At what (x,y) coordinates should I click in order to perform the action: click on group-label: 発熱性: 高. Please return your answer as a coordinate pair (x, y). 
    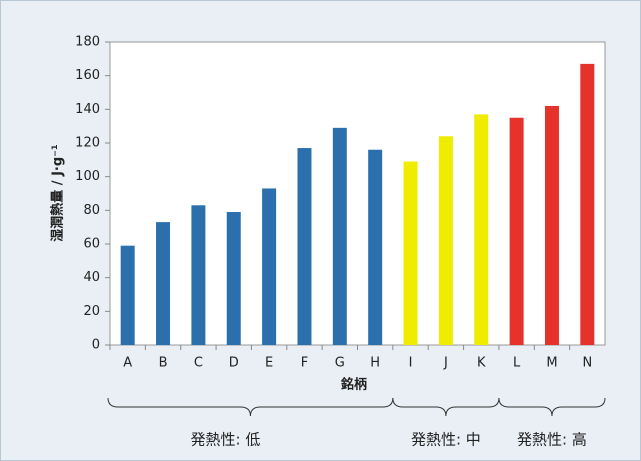
    Looking at the image, I should click on (552, 440).